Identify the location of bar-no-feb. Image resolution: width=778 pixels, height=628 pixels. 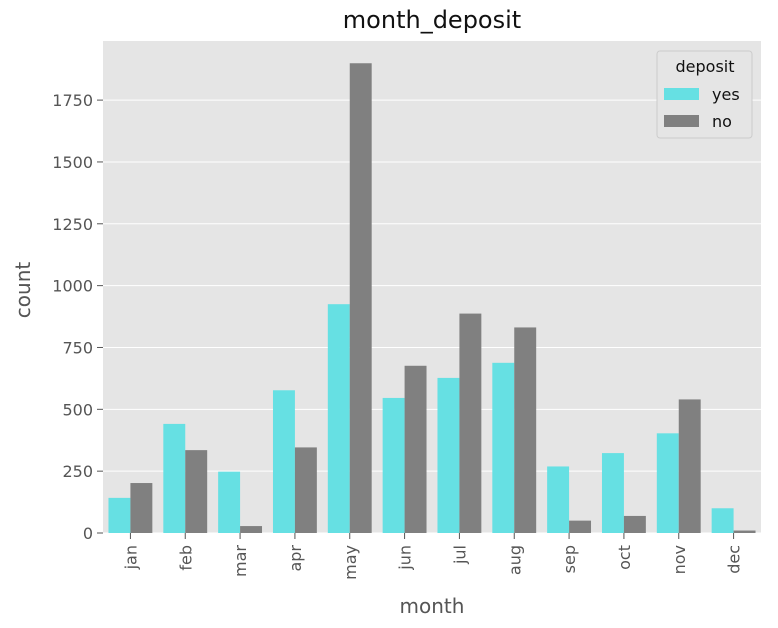
(196, 491).